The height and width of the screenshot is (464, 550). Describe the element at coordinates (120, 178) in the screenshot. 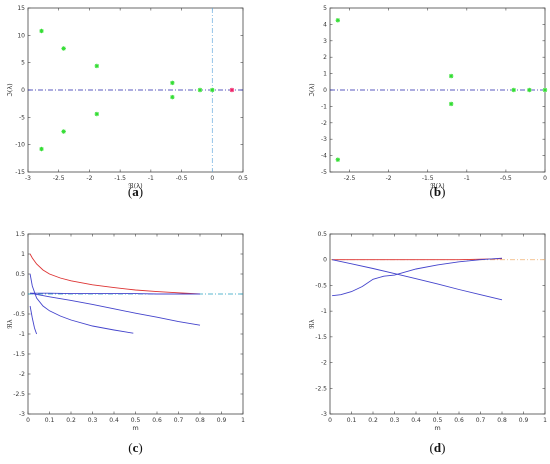

I see `x-tick-label: -1.5` at that location.